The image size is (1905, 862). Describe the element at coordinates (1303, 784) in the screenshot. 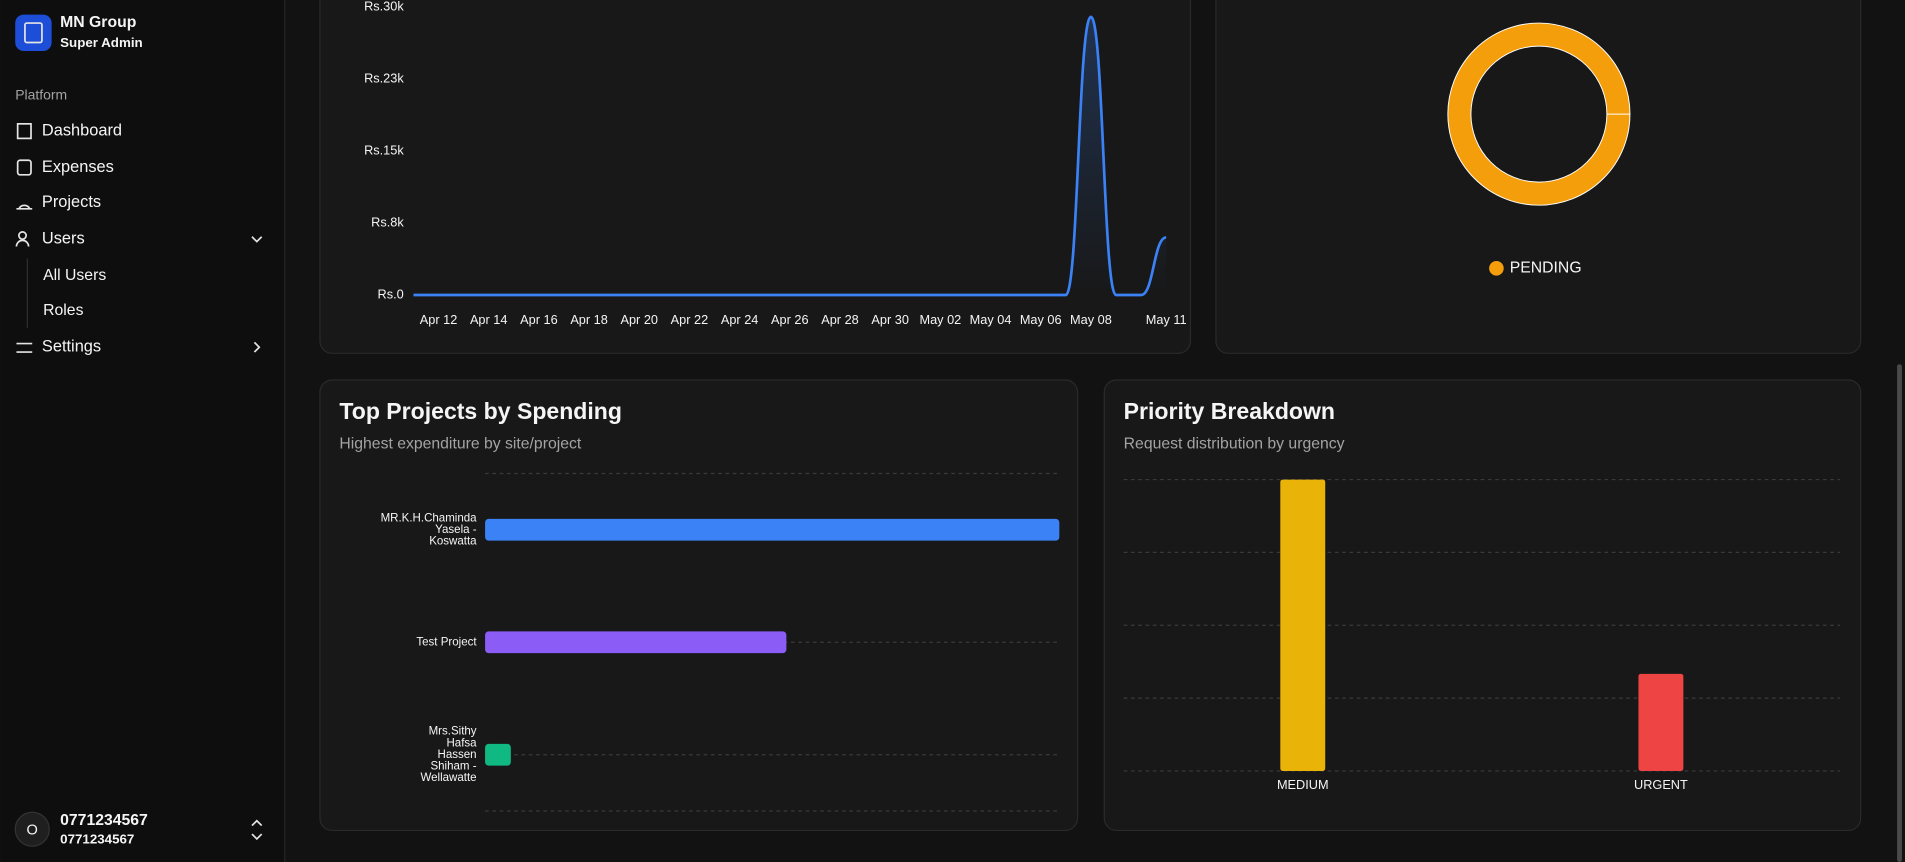

I see `x-tick-label: MEDIUM` at that location.